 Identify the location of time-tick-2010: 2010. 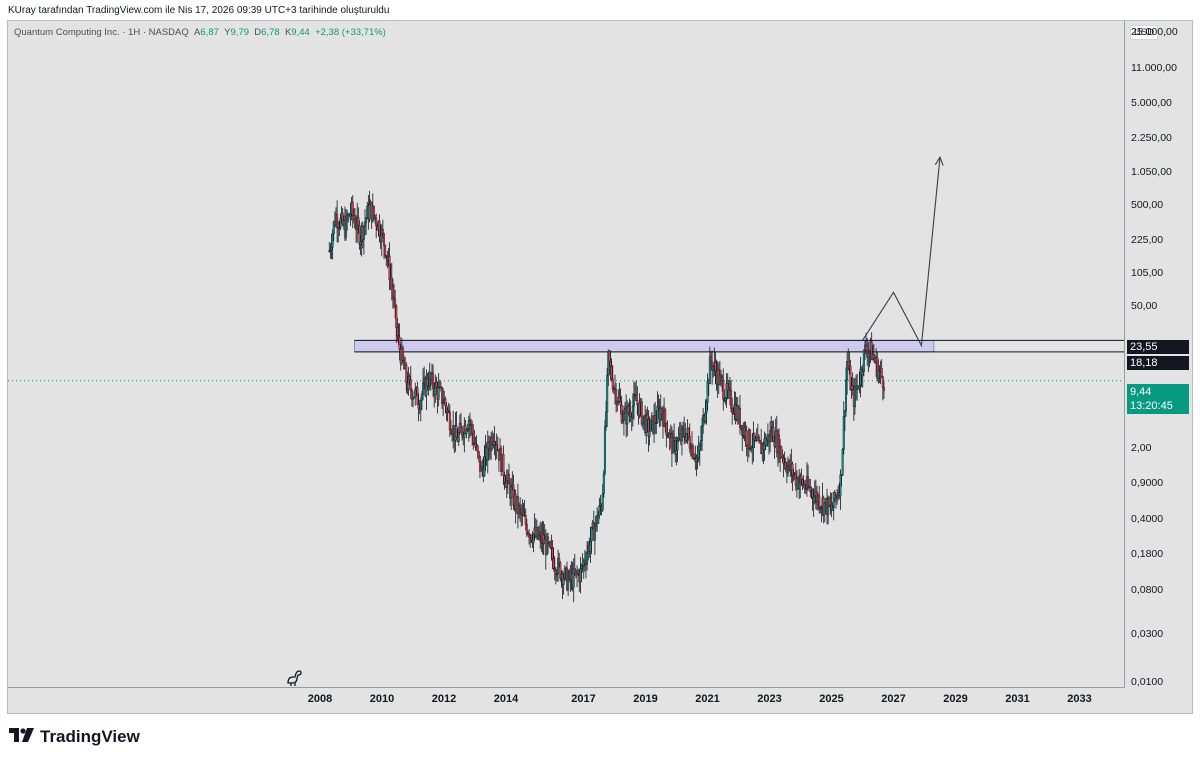
(382, 699).